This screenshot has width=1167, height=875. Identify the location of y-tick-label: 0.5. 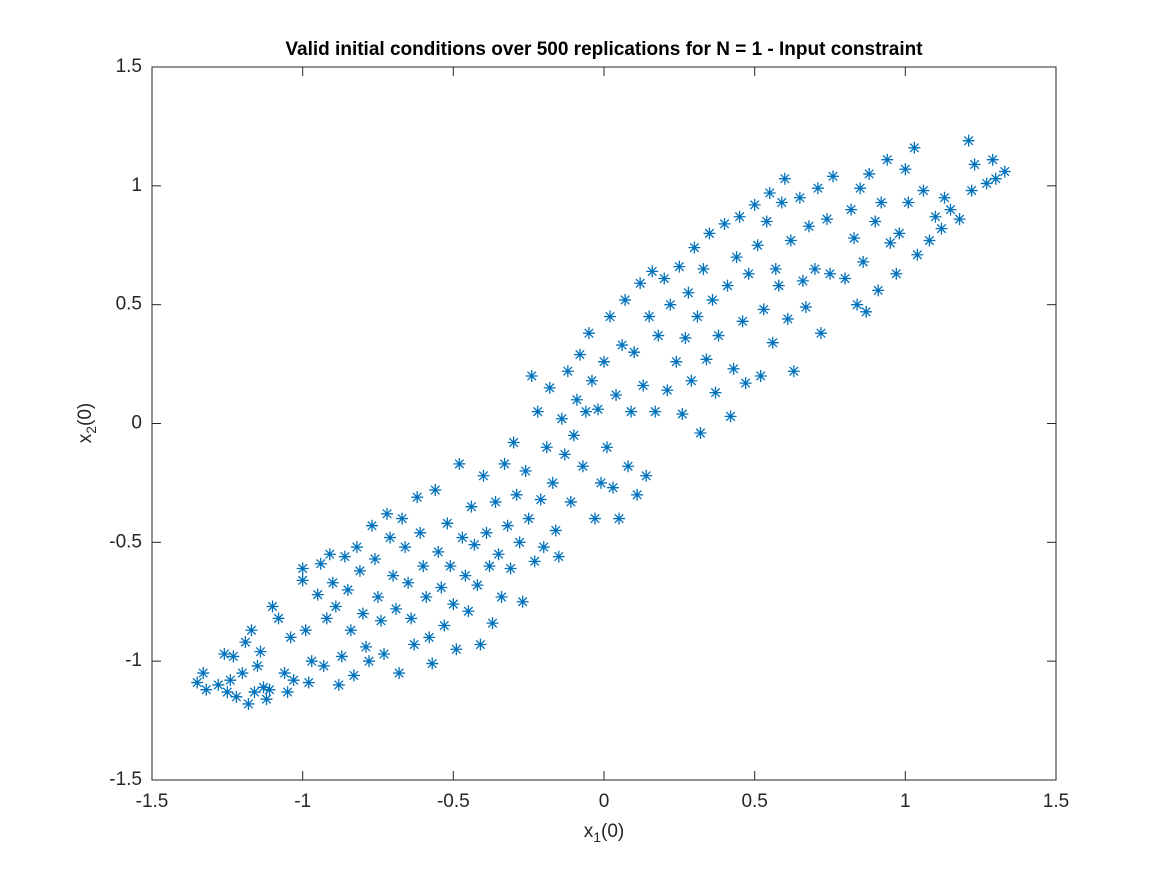
(129, 304).